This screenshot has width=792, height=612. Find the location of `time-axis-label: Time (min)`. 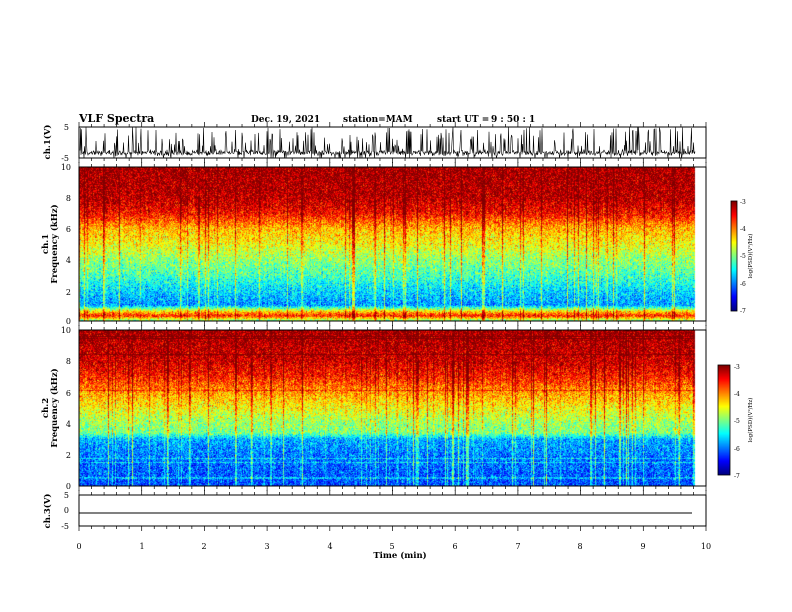

time-axis-label: Time (min) is located at coordinates (399, 555).